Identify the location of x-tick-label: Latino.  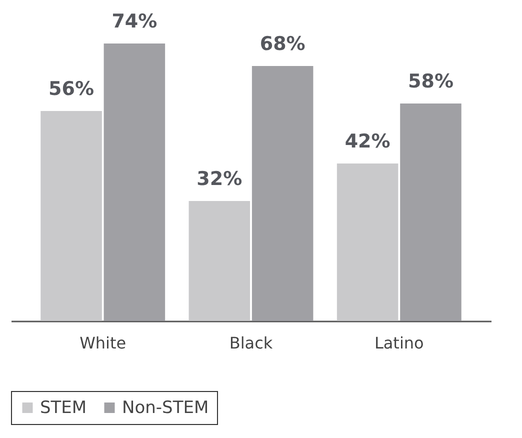
(399, 343).